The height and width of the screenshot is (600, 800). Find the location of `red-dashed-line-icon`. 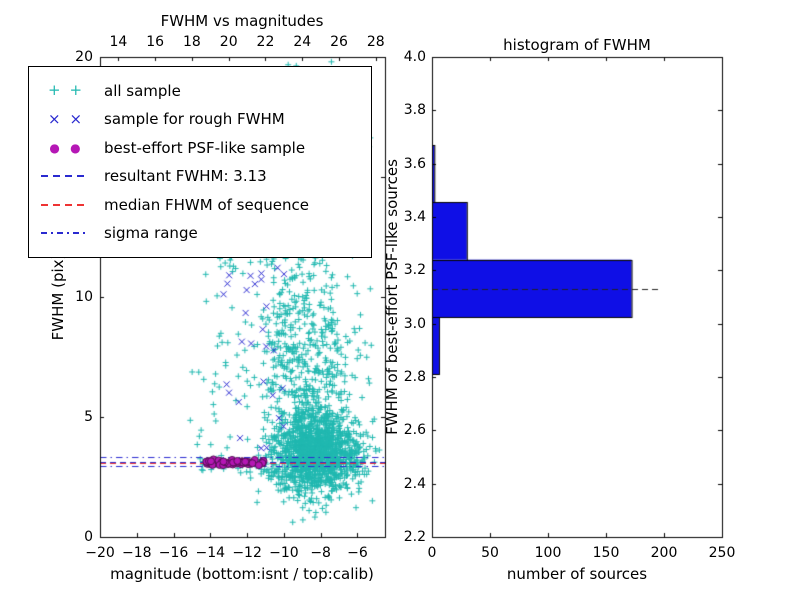

red-dashed-line-icon is located at coordinates (65, 204).